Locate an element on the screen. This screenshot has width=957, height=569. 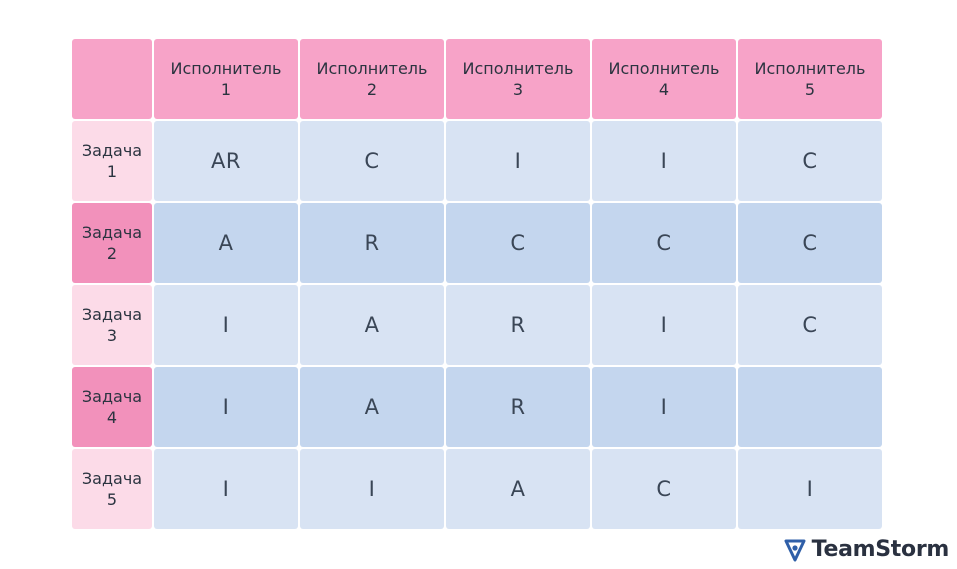
column-header-executor-2: Исполнитель 2 is located at coordinates (372, 79).